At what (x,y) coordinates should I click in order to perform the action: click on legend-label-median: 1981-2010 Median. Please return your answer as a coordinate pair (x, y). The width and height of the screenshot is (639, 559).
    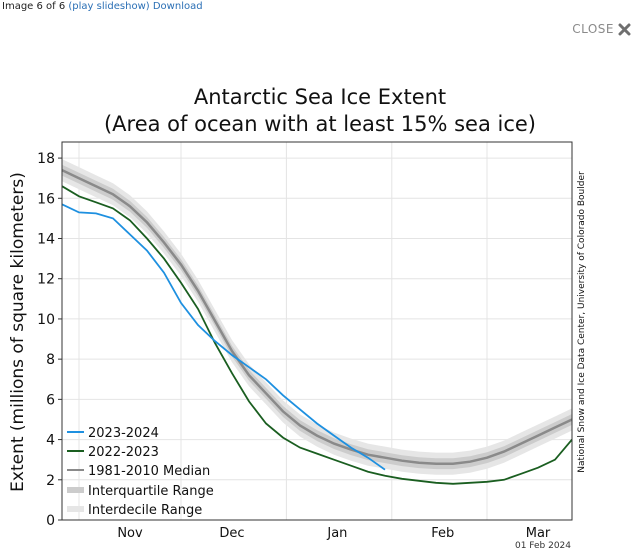
    Looking at the image, I should click on (149, 471).